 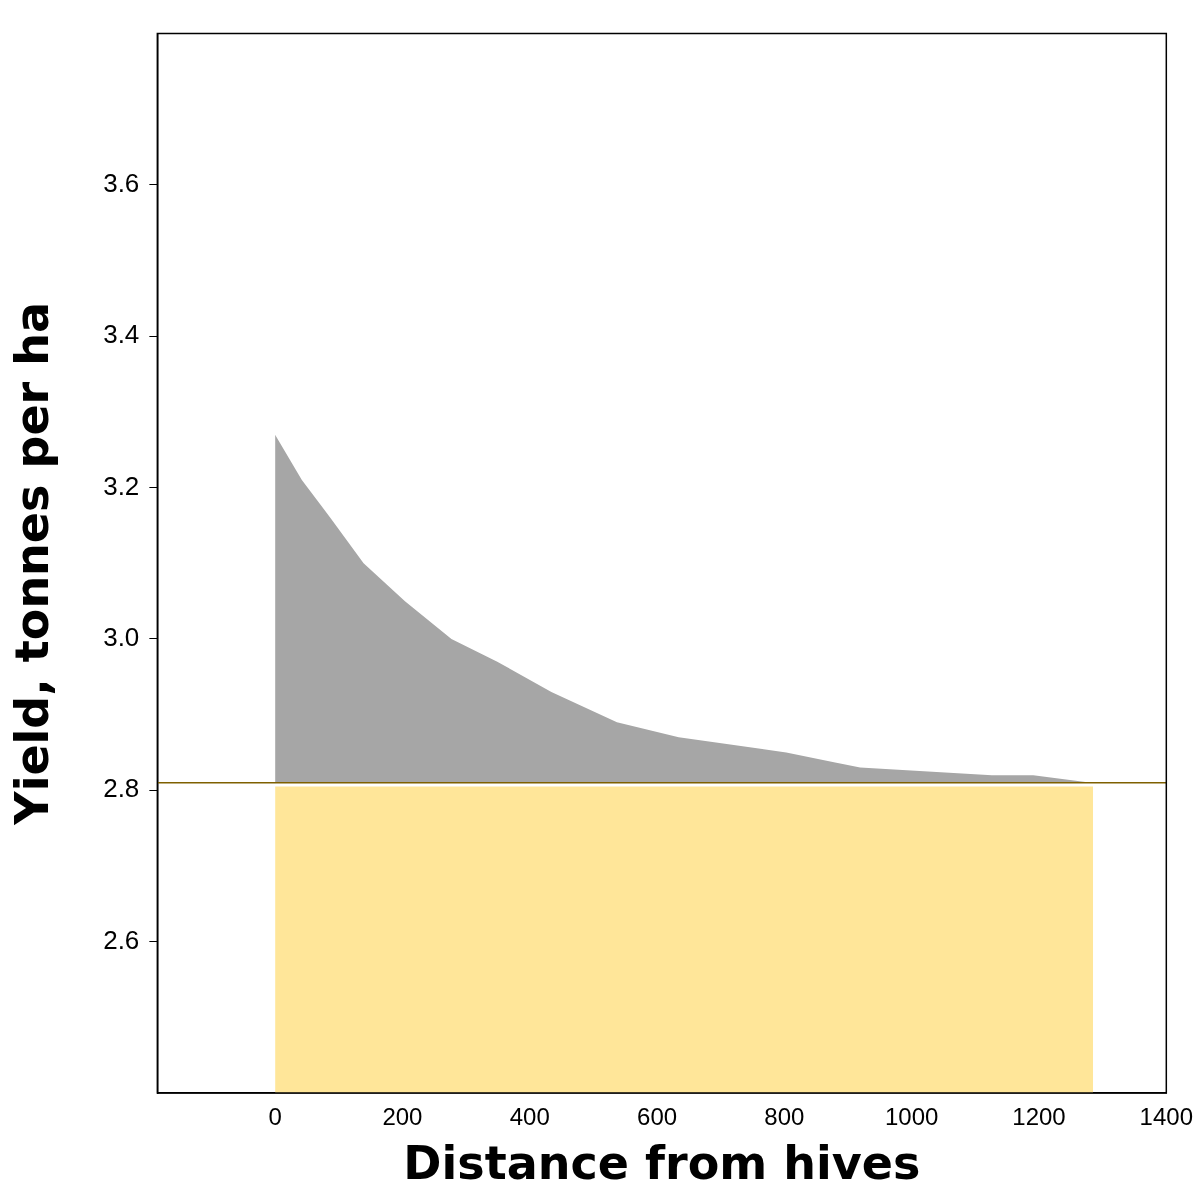 I want to click on x-tick-label: 200, so click(x=402, y=1117).